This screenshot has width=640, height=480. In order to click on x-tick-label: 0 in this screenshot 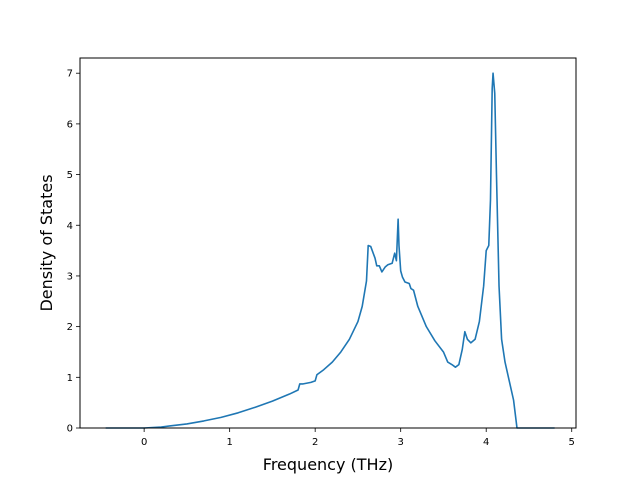, I will do `click(144, 442)`.